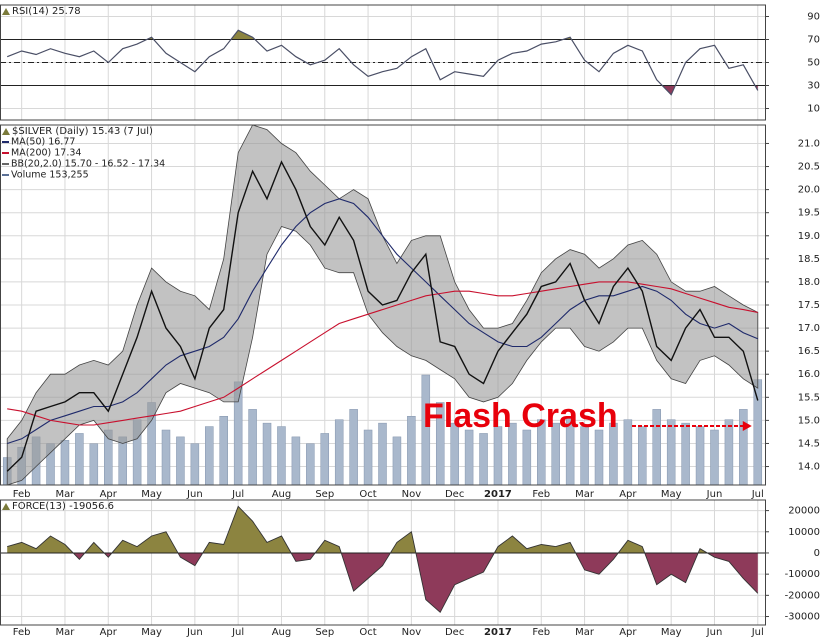  I want to click on x-tick-label: Sep, so click(324, 632).